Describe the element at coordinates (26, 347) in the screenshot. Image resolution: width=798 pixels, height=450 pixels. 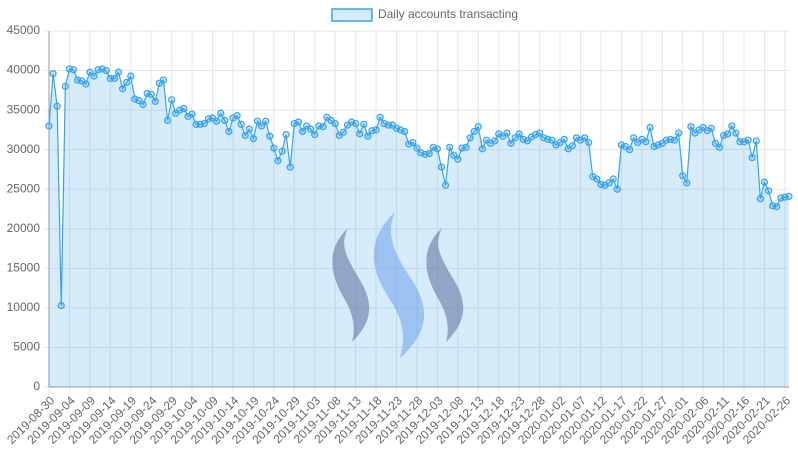
I see `y-tick-label: 5000` at that location.